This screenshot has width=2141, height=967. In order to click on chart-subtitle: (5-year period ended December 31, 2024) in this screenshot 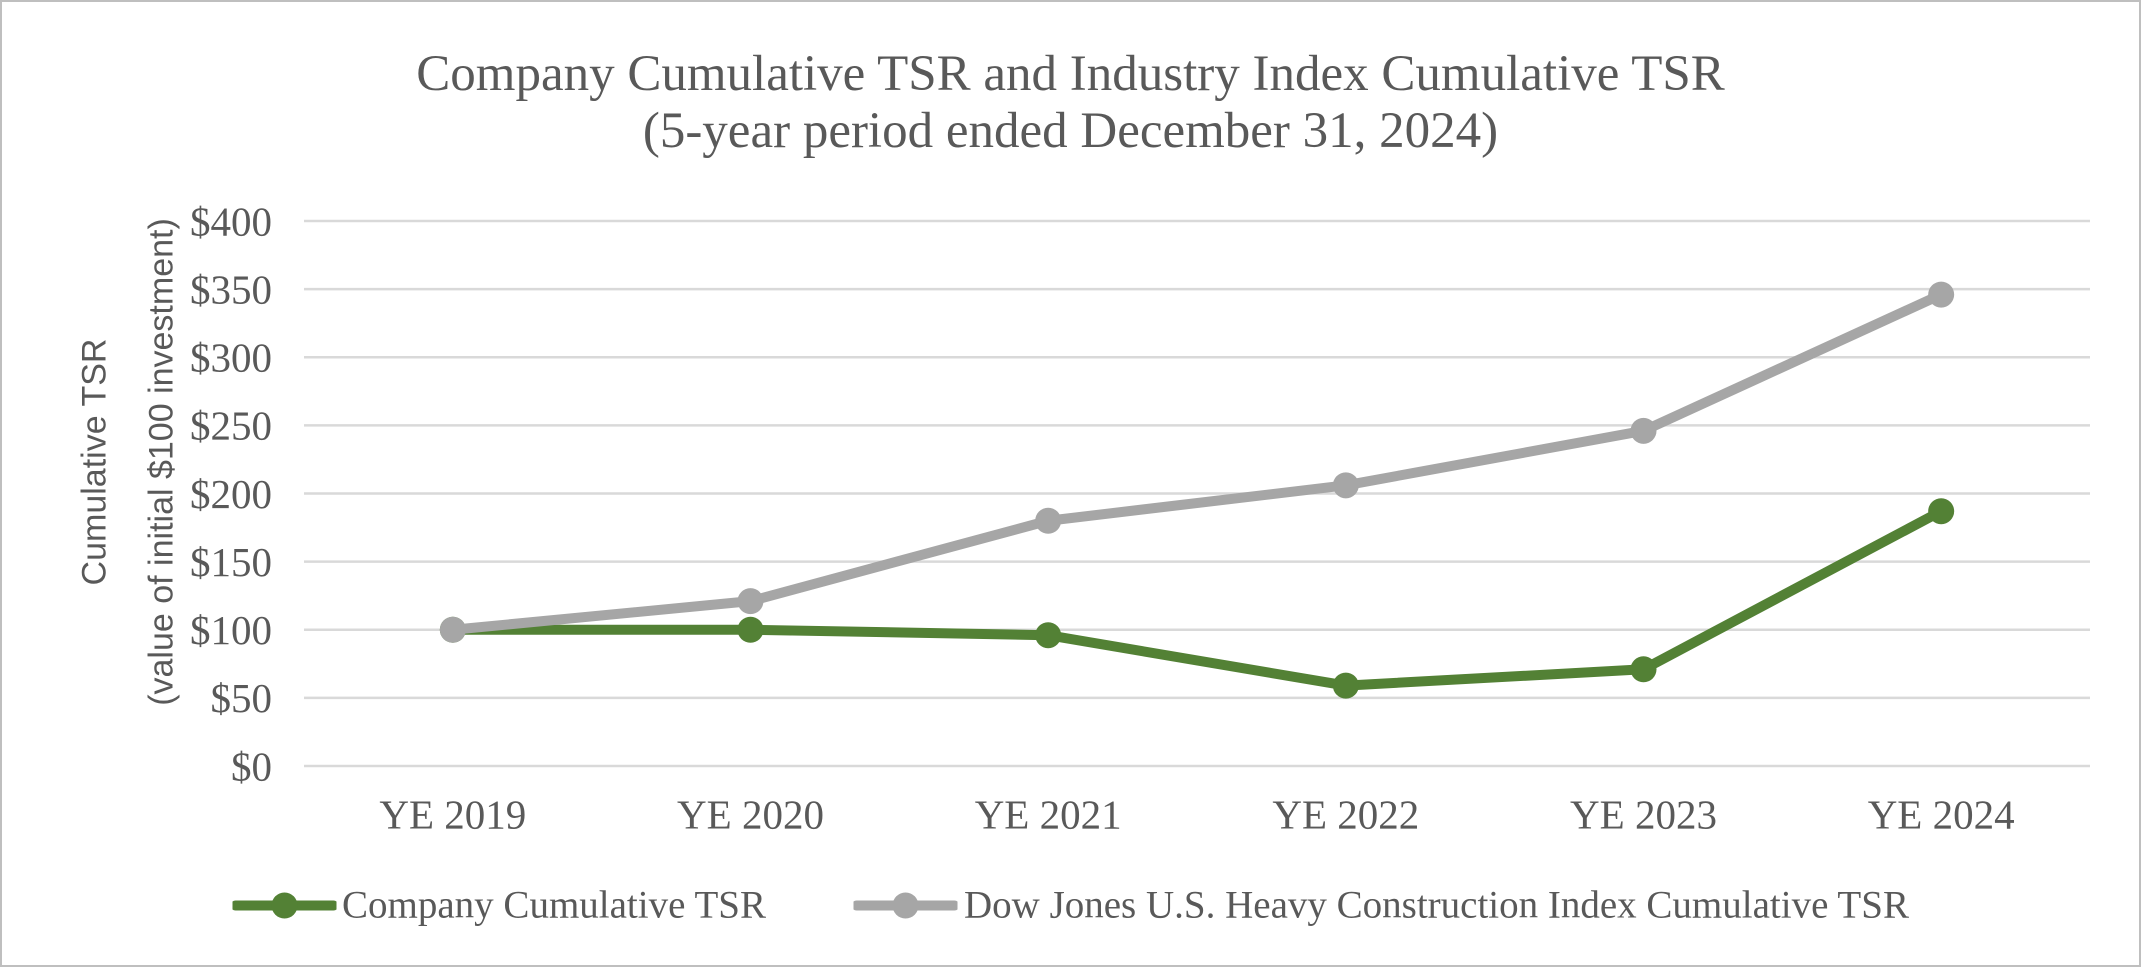, I will do `click(1070, 131)`.